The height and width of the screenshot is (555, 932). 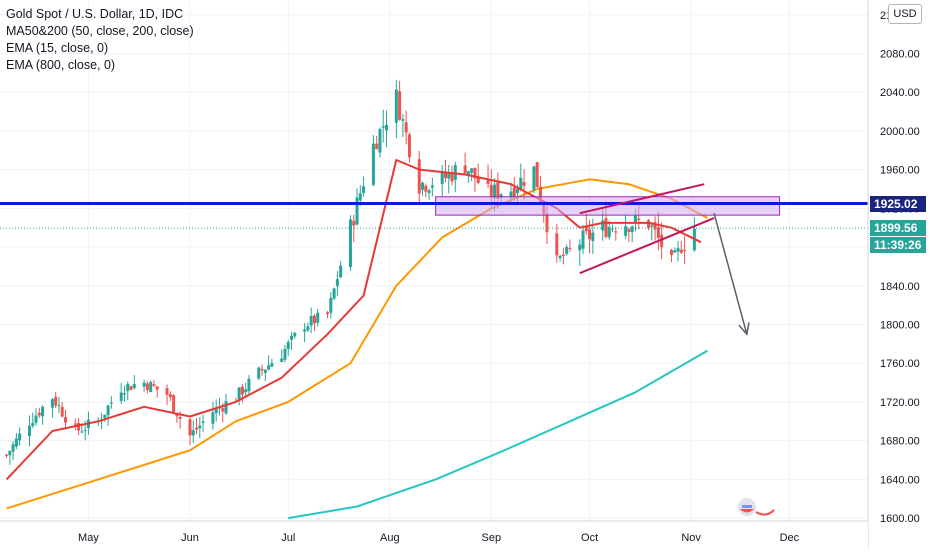 What do you see at coordinates (900, 93) in the screenshot?
I see `price-tick-label: 2040.00` at bounding box center [900, 93].